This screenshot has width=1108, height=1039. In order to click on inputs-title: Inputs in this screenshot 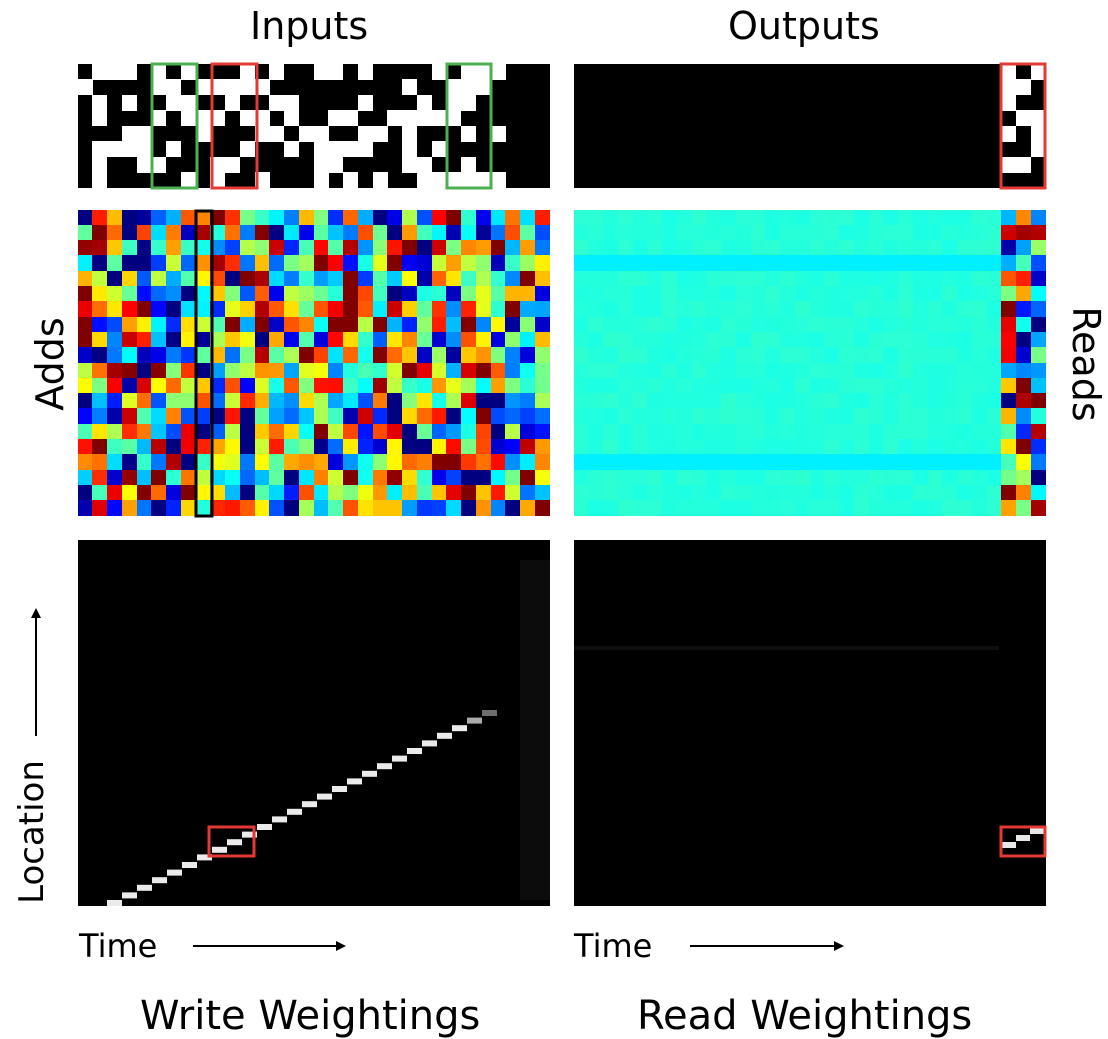, I will do `click(309, 26)`.